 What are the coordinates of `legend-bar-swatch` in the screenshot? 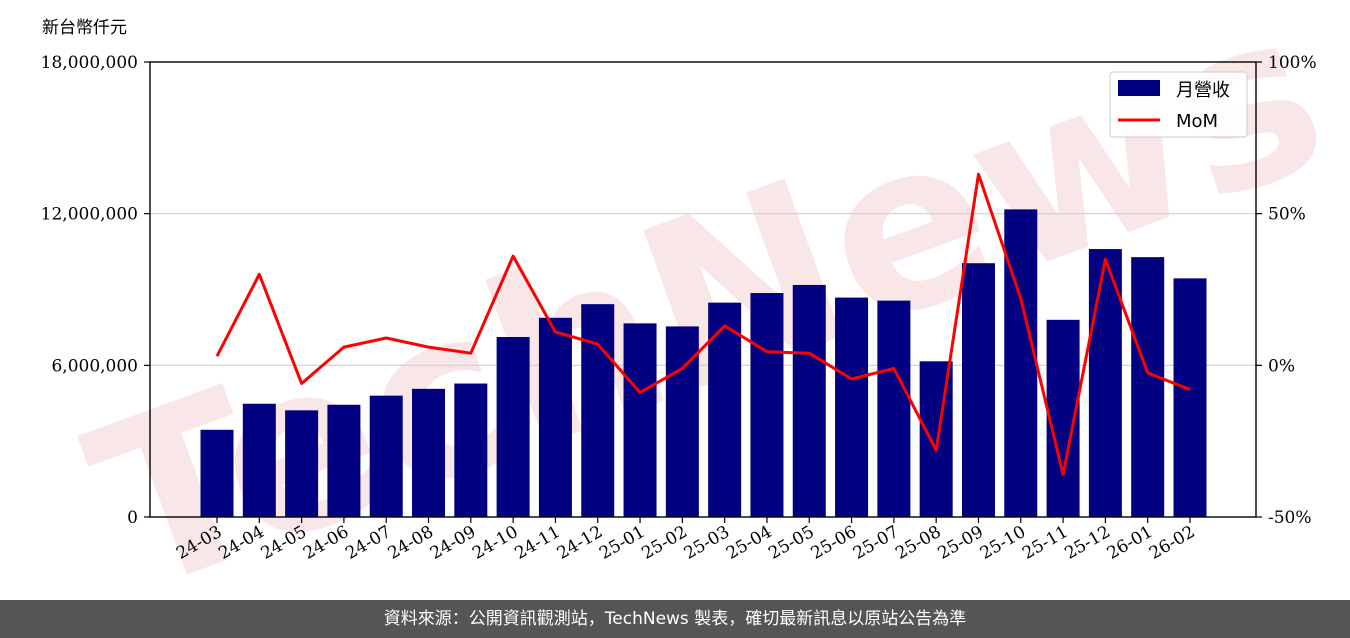 It's located at (1139, 88).